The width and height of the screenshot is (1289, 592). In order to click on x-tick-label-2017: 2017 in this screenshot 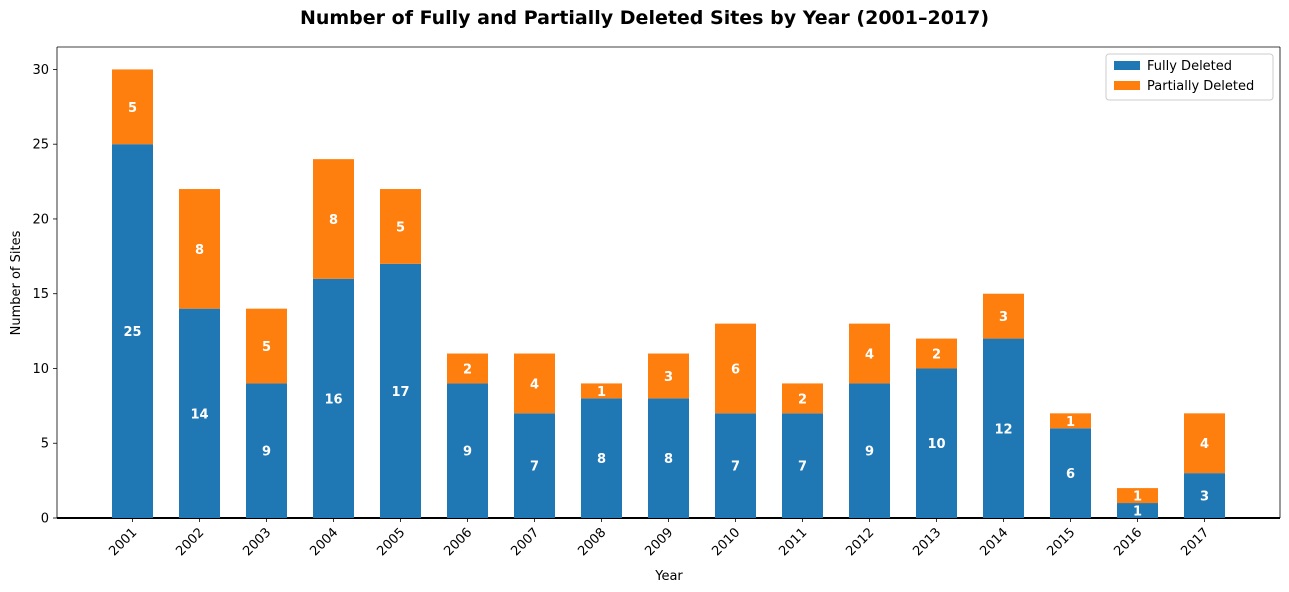, I will do `click(1195, 542)`.